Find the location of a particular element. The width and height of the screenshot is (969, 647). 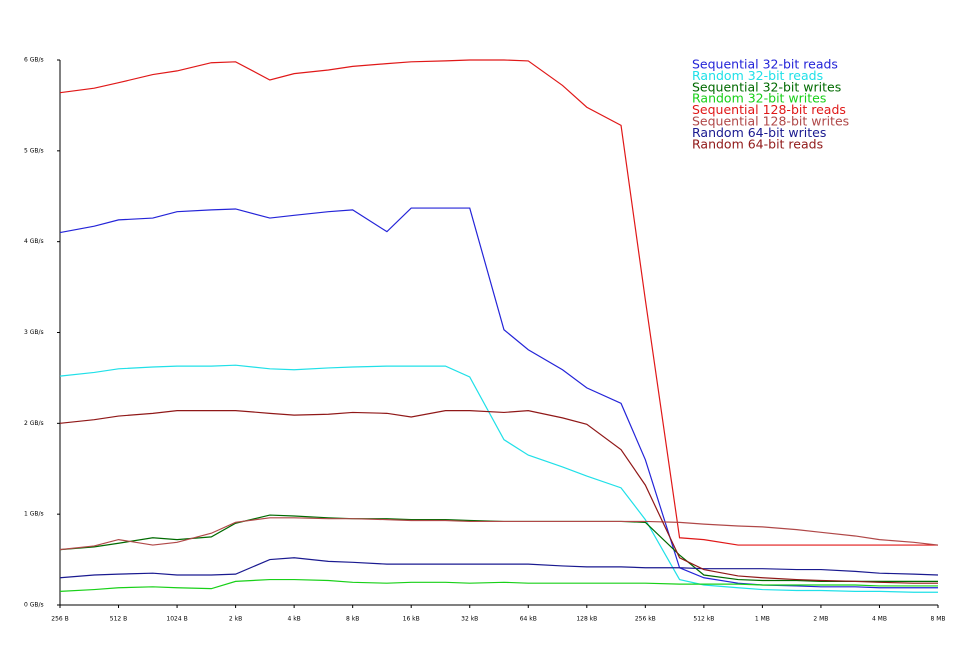

x-tick-label: 512 kB is located at coordinates (703, 619).